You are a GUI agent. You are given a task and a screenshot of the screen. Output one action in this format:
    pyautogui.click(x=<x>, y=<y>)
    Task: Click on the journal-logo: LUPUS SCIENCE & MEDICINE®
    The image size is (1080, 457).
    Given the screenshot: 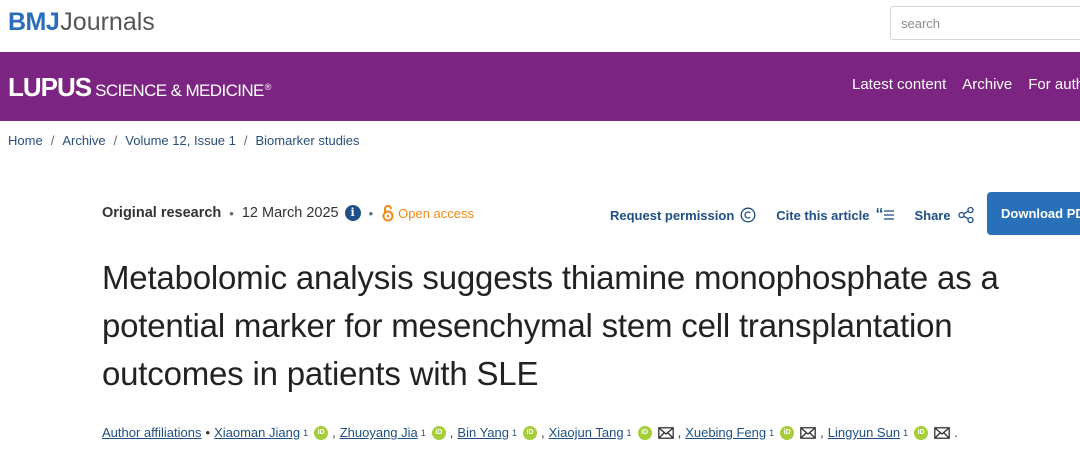 What is the action you would take?
    pyautogui.click(x=139, y=87)
    